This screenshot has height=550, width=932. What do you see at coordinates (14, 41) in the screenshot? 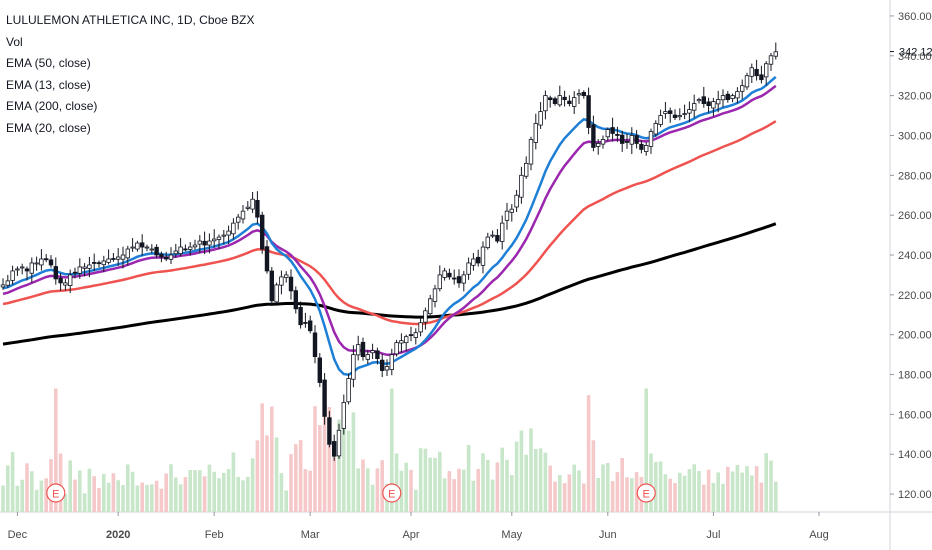
I see `legend-vol: Vol` at bounding box center [14, 41].